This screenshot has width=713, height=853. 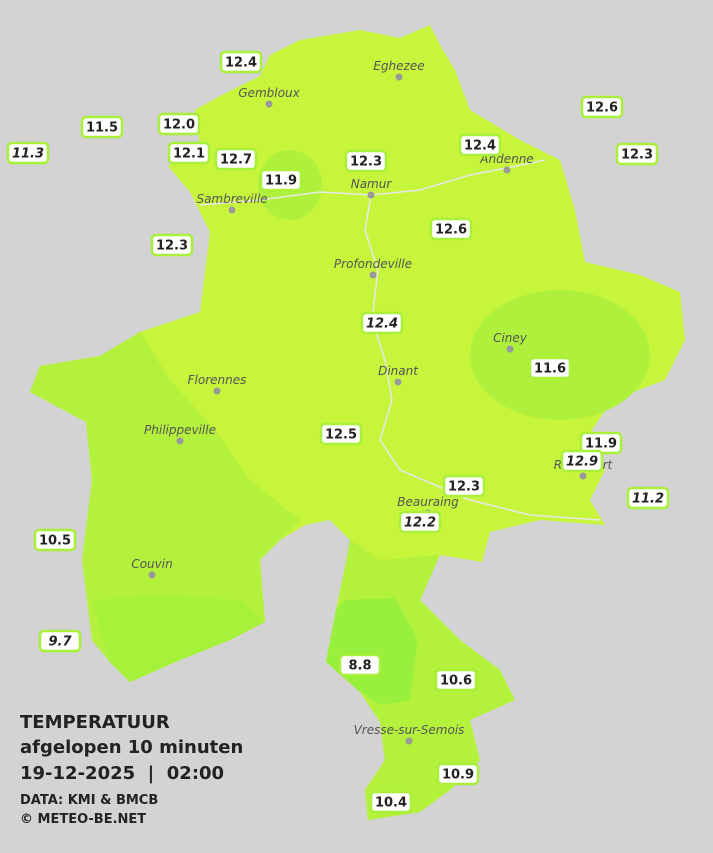 I want to click on station-value: 10.6, so click(x=456, y=681).